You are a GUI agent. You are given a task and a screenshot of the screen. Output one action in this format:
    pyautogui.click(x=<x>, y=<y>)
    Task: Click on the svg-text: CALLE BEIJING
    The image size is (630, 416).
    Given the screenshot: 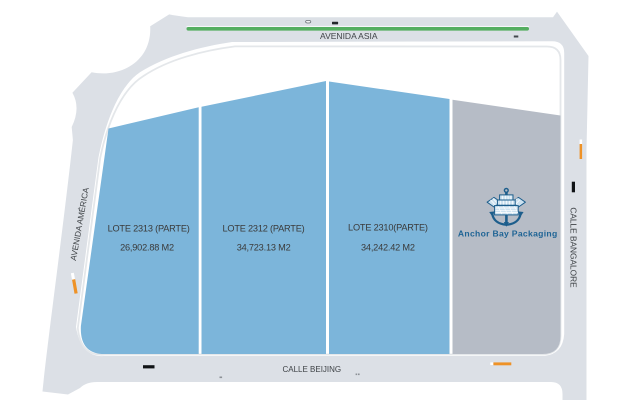 What is the action you would take?
    pyautogui.click(x=311, y=369)
    